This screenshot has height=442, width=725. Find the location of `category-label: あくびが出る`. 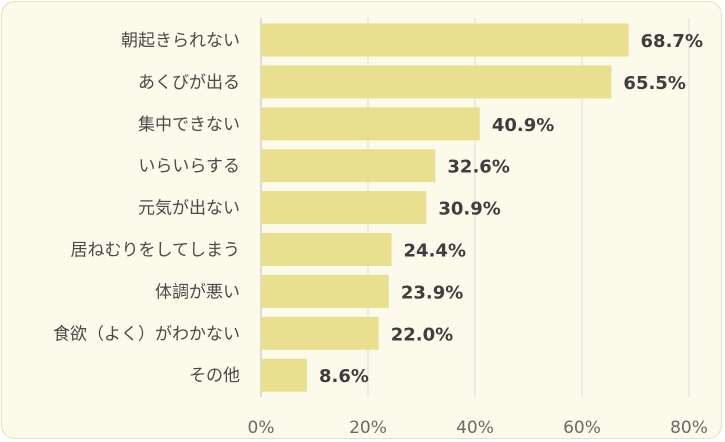

category-label: あくびが出る is located at coordinates (189, 83).